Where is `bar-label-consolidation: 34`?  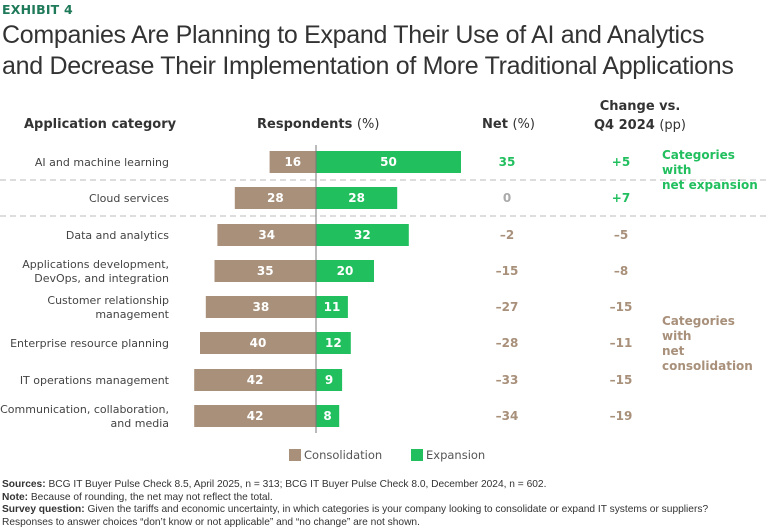 bar-label-consolidation: 34 is located at coordinates (266, 235).